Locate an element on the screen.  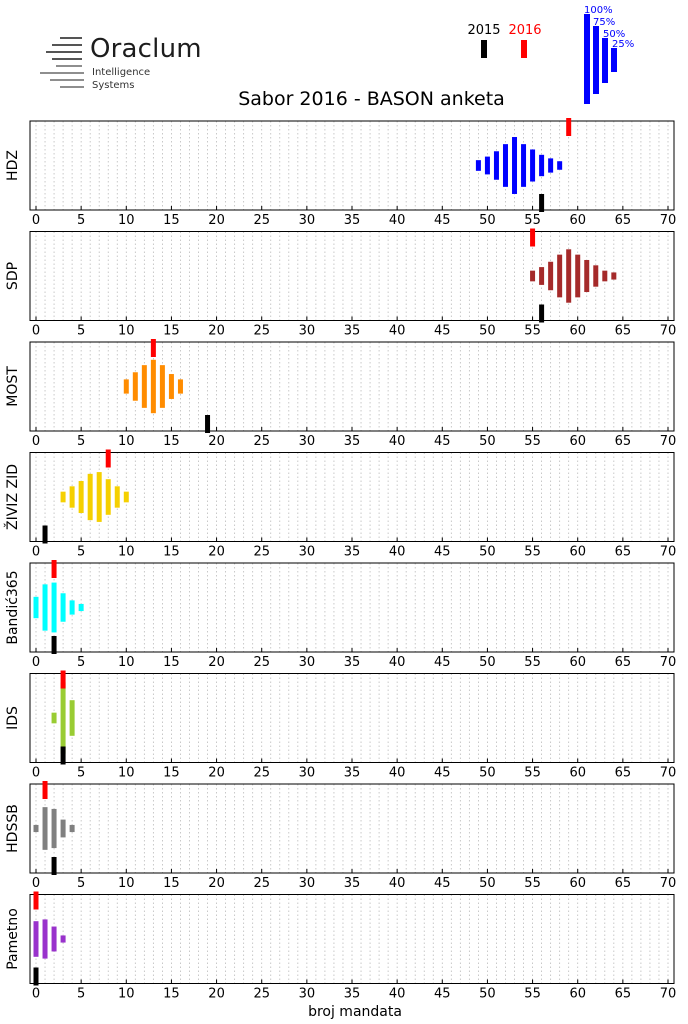
panel-5: 0 5 10 15 20 25 30 35 40 45 50 55 60 65 70 IDS is located at coordinates (341, 725).